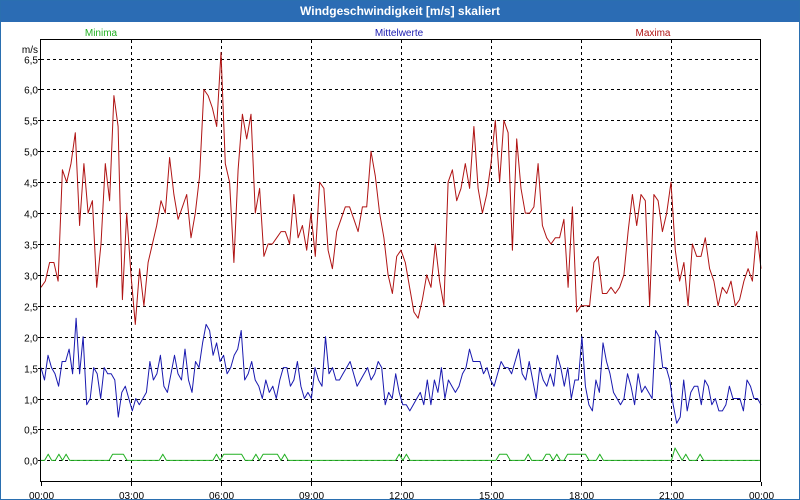 This screenshot has height=500, width=800. I want to click on legend: Minima Mittelwerte Maxima, so click(378, 33).